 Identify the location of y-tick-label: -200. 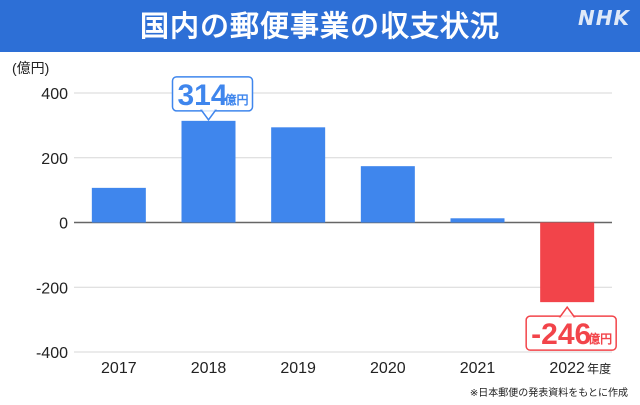
(52, 288).